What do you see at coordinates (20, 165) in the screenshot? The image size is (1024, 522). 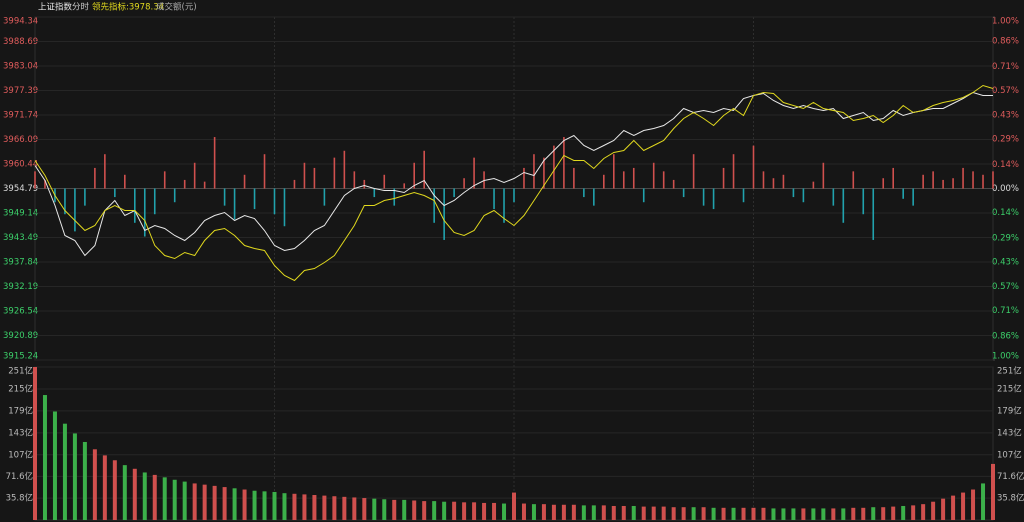 I see `y-tick-label: 3960.44` at bounding box center [20, 165].